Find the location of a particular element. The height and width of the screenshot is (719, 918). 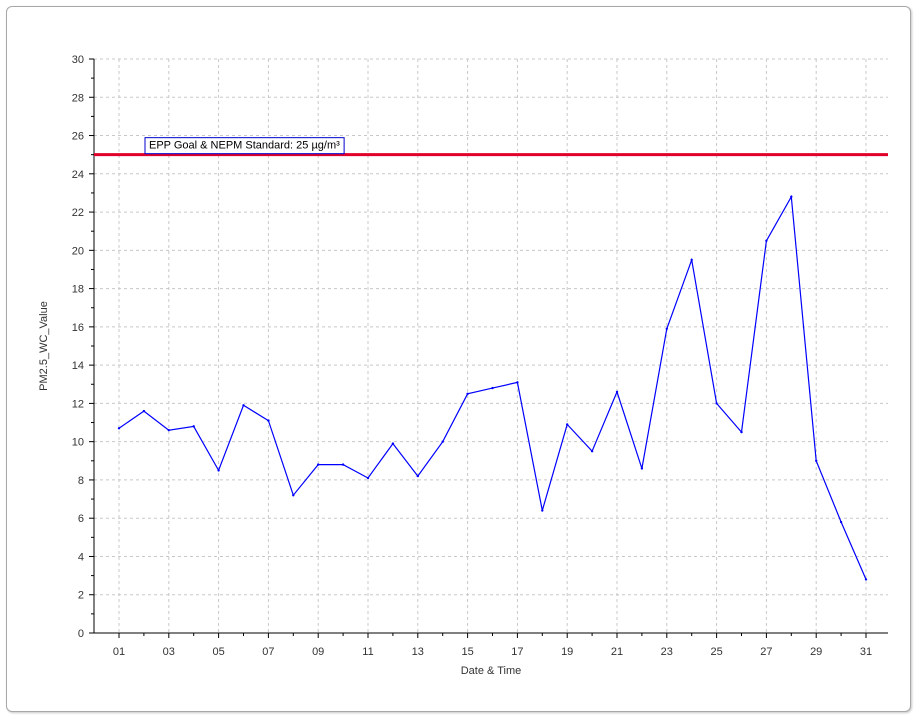

y-tick-label: 28 is located at coordinates (78, 98).